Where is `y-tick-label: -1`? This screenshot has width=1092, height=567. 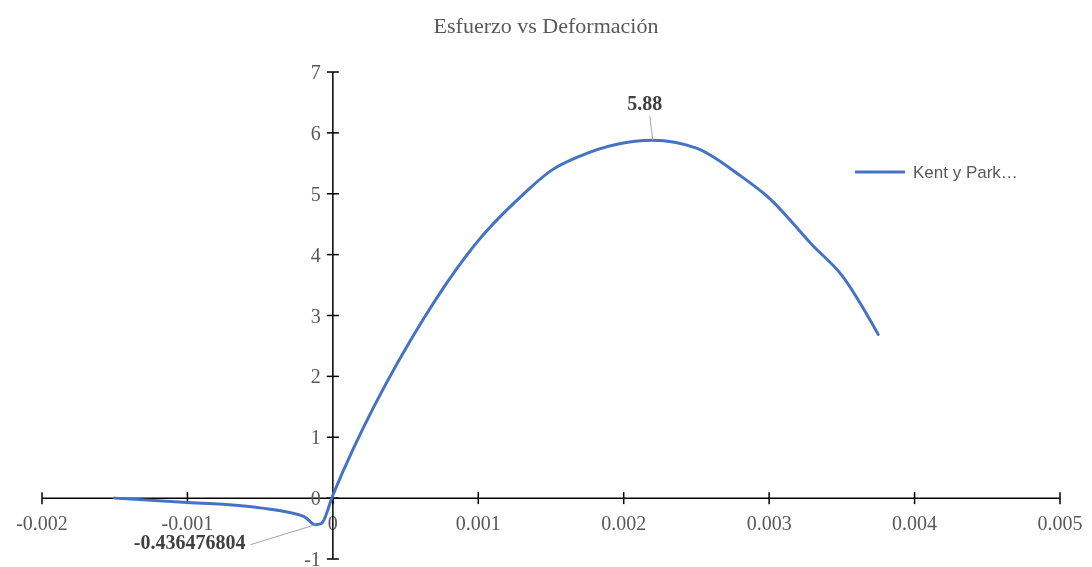 y-tick-label: -1 is located at coordinates (312, 557).